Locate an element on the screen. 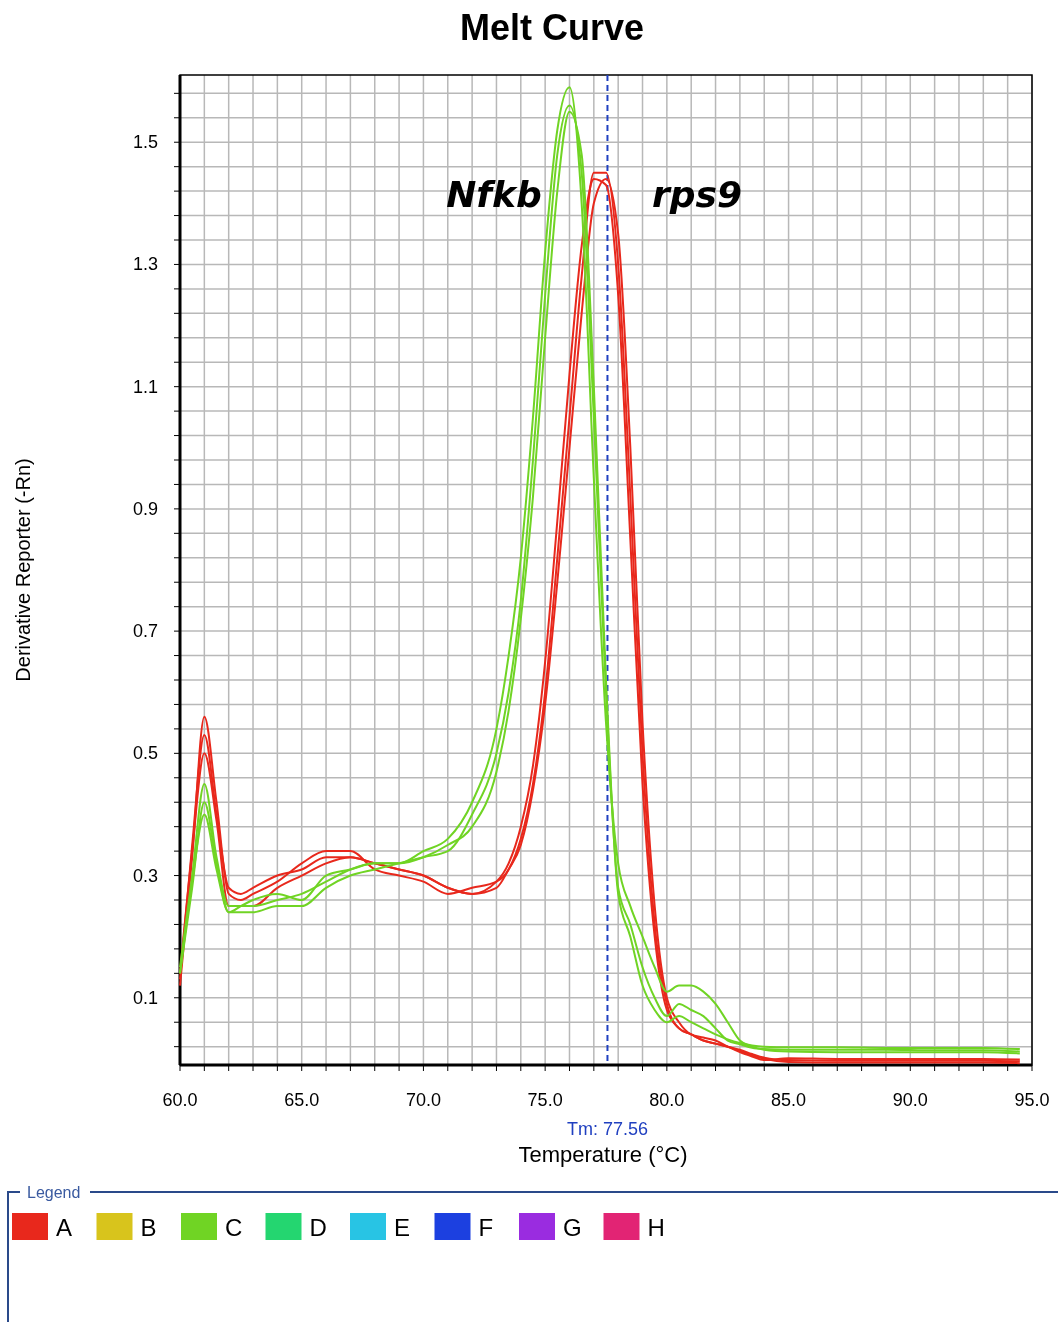  legend-label: D is located at coordinates (318, 1227).